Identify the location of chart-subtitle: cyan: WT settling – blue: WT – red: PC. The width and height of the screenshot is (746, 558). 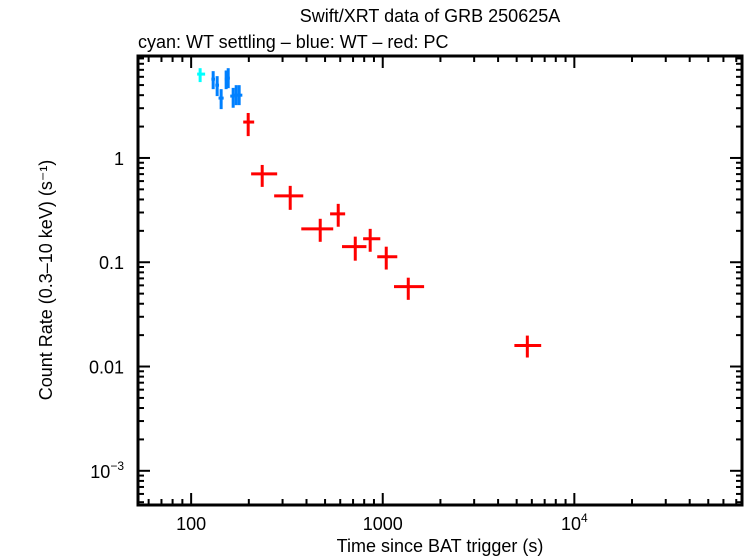
(293, 42).